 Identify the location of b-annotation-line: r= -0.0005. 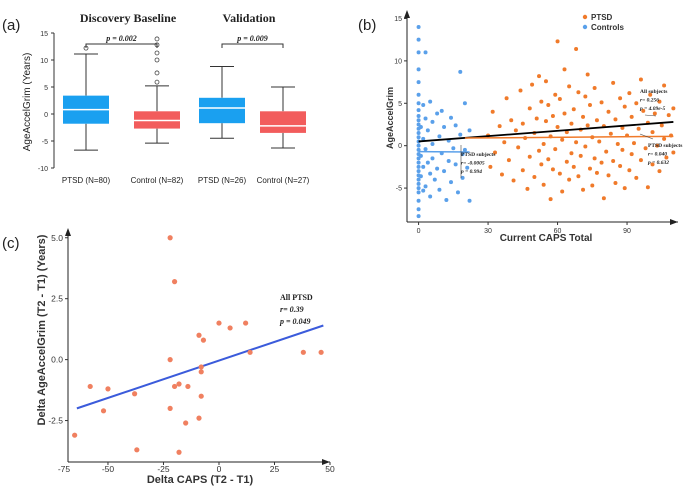
(473, 164).